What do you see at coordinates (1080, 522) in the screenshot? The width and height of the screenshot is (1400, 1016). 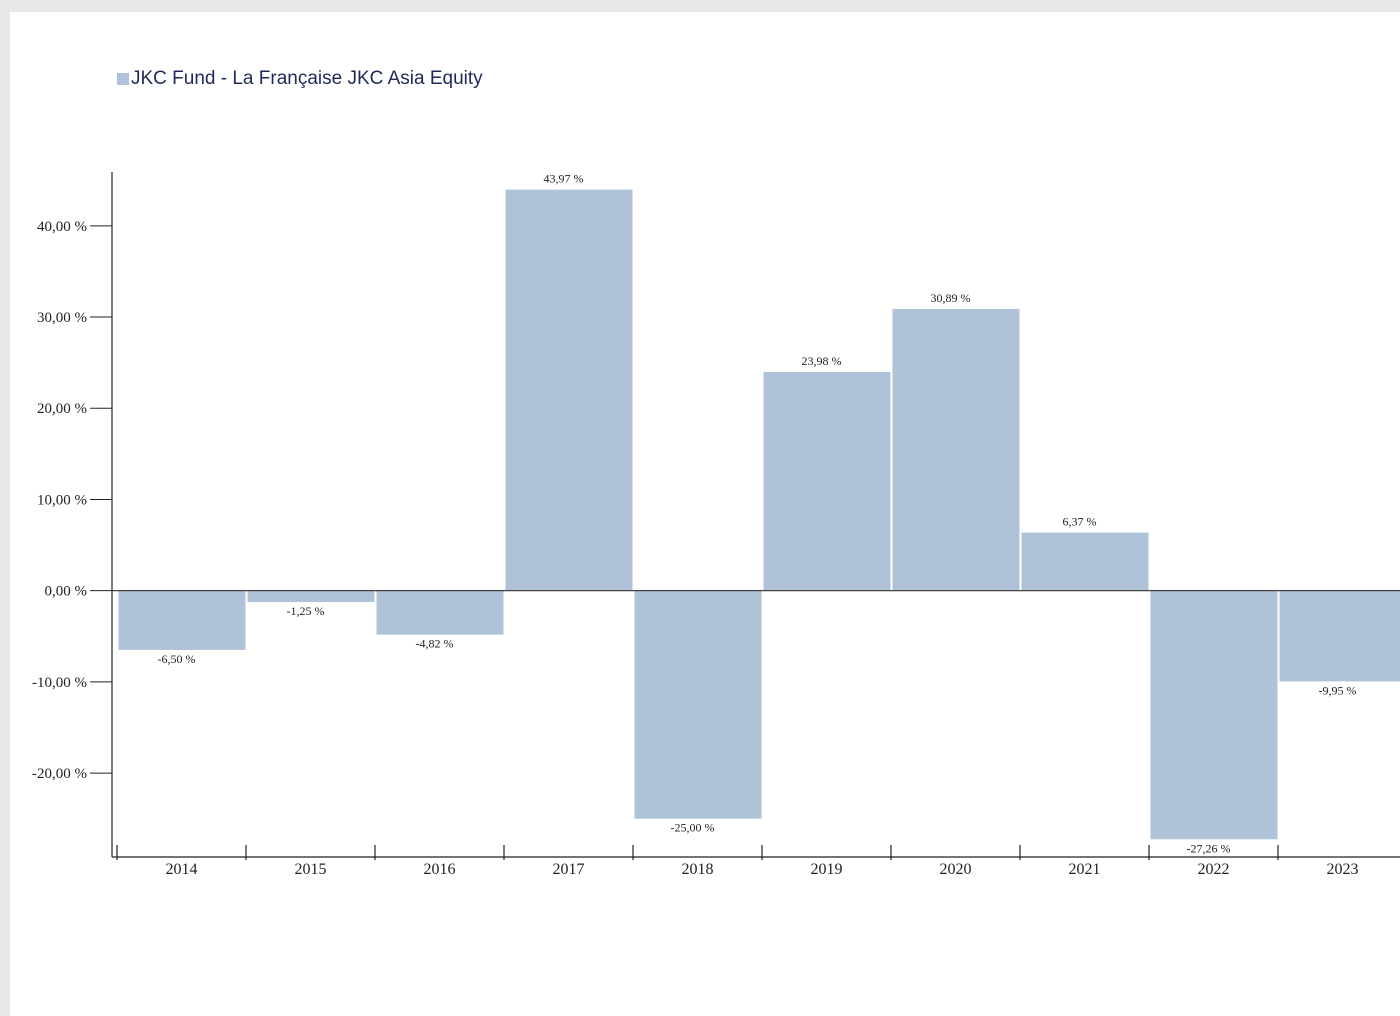 I see `data-label-2021: 6,37 %` at bounding box center [1080, 522].